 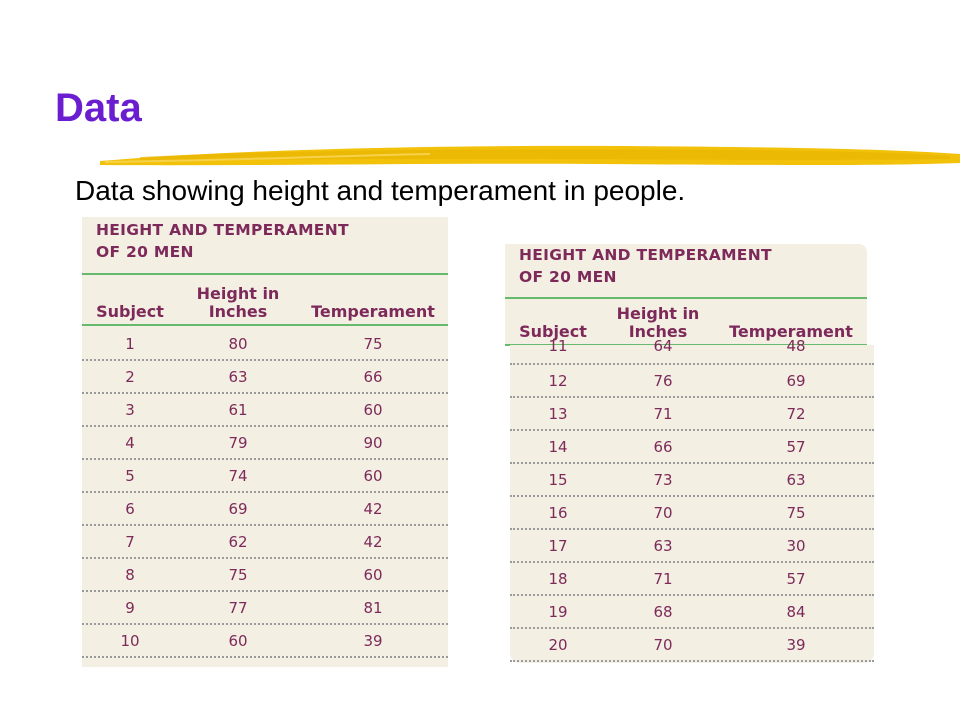 What do you see at coordinates (692, 345) in the screenshot?
I see `table-row-partial: 11 64 48` at bounding box center [692, 345].